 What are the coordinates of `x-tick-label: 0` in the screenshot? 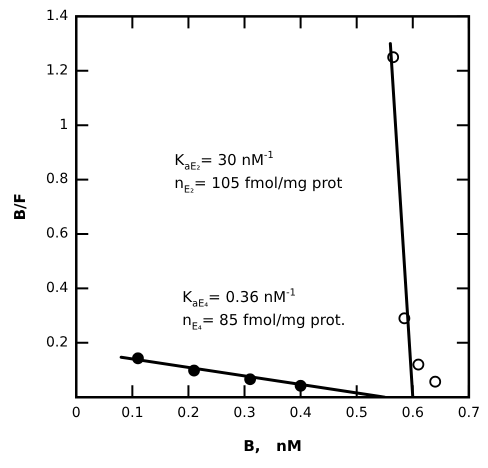 It's located at (76, 413).